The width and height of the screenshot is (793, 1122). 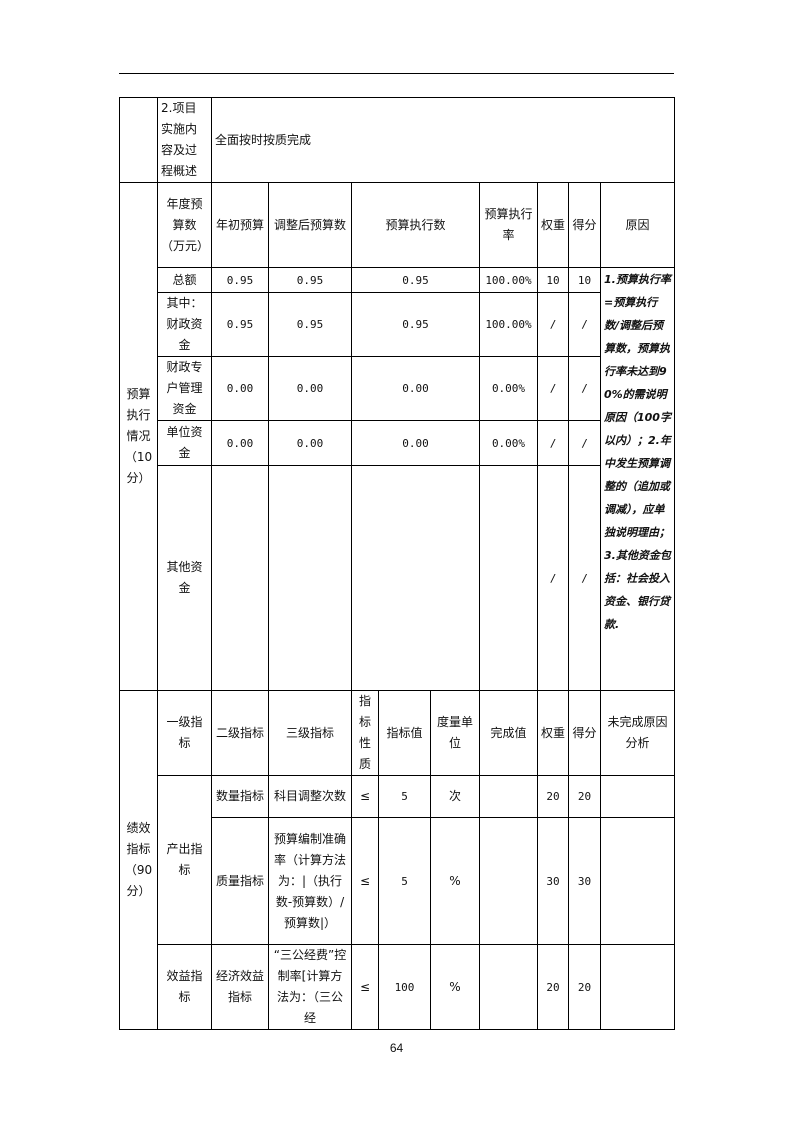 I want to click on performance-section-label: 绩效指标（90分）, so click(x=138, y=860).